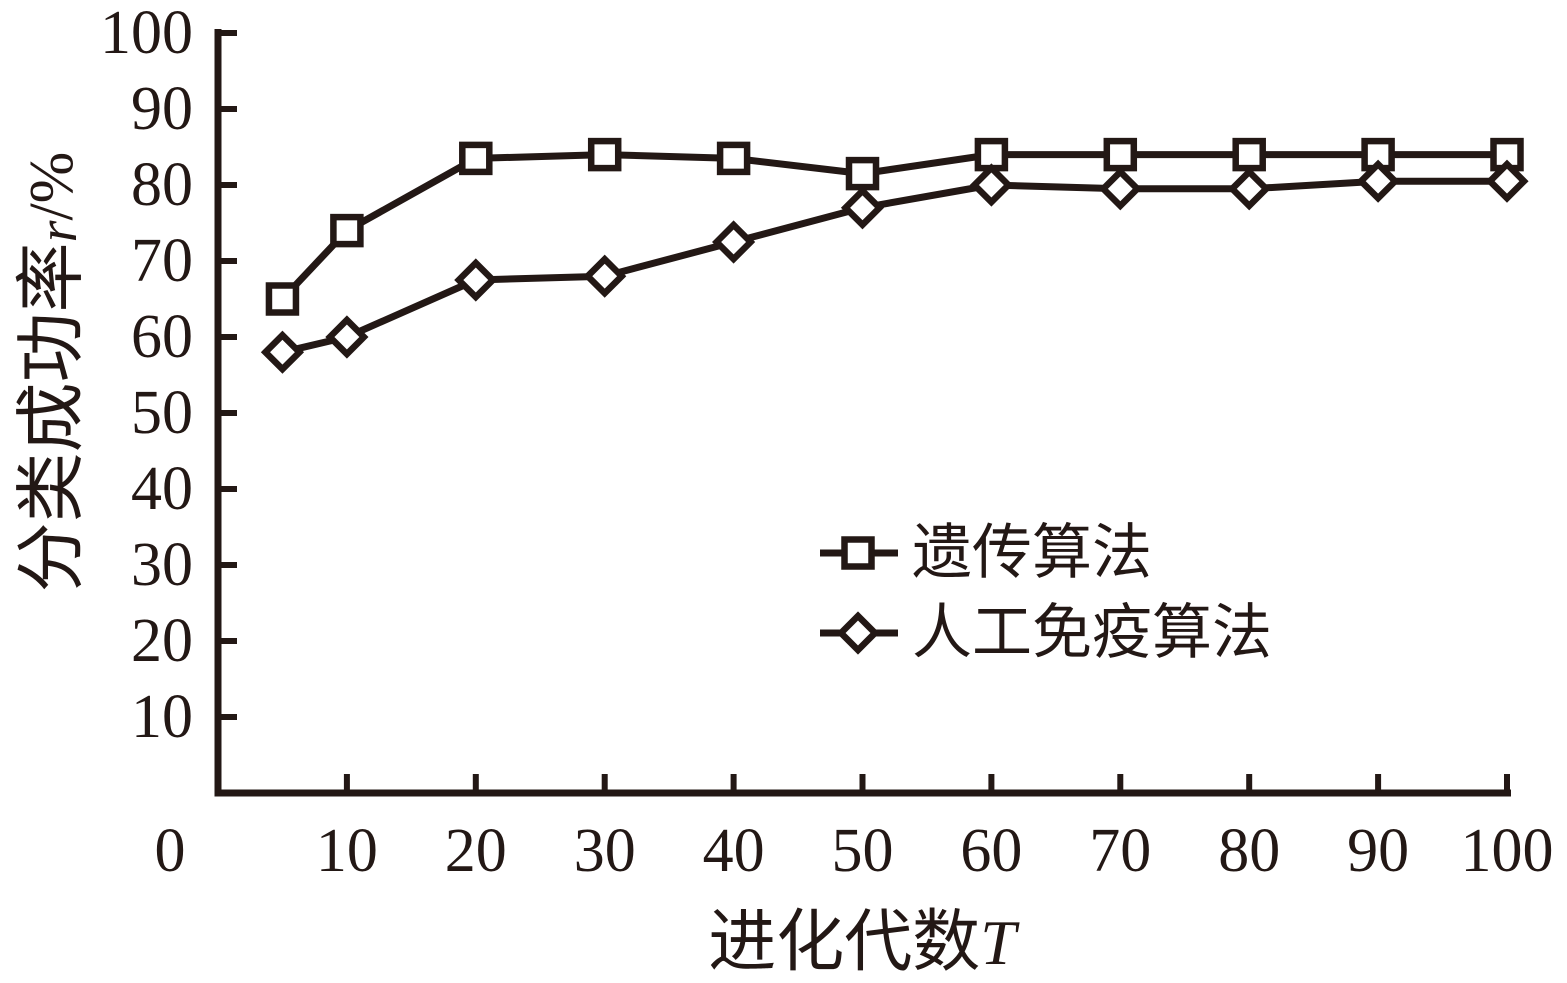 This screenshot has width=1567, height=983. I want to click on y-tick-label: 100, so click(146, 33).